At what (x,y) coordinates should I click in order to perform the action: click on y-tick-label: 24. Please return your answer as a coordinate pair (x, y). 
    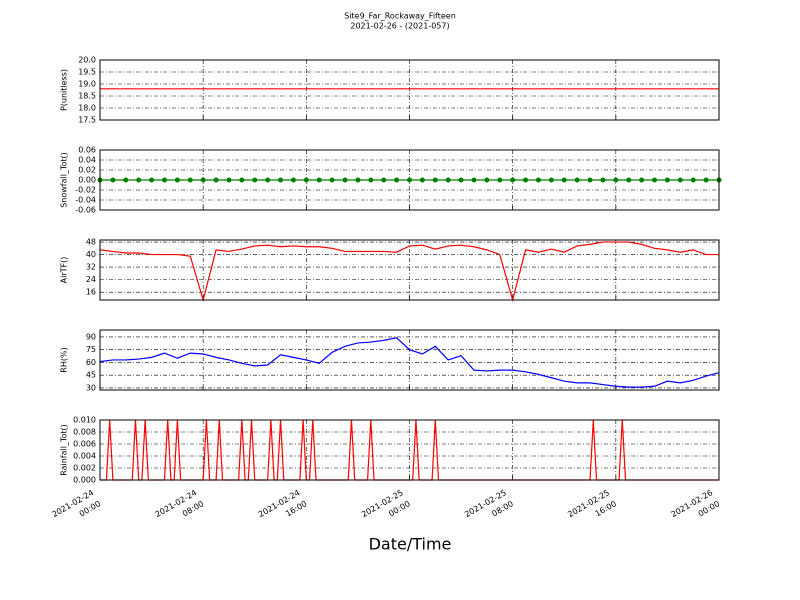
    Looking at the image, I should click on (91, 279).